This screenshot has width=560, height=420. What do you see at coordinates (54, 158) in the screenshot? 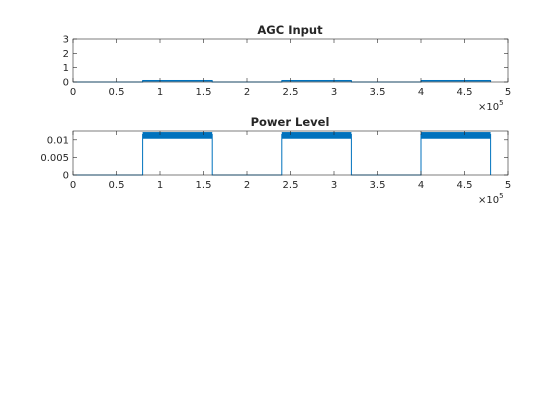
I see `power-level-y-tick-label: 0.005` at bounding box center [54, 158].